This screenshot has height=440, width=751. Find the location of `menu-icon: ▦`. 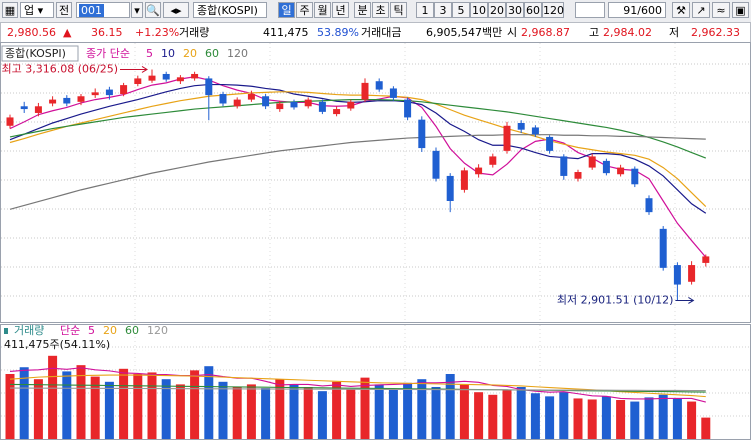

menu-icon: ▦ is located at coordinates (10, 10).